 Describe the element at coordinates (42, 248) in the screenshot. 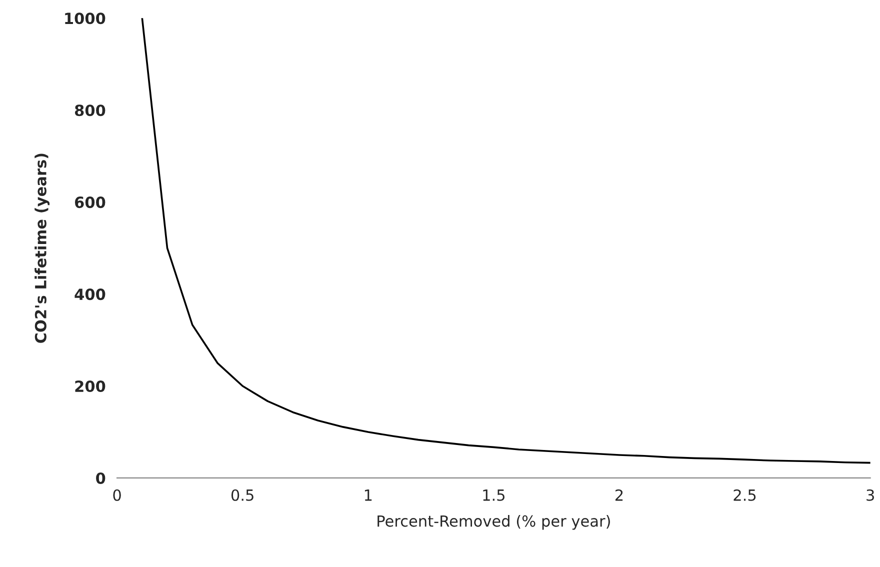

I see `y-axis-title: CO2's Lifetime (years)` at that location.